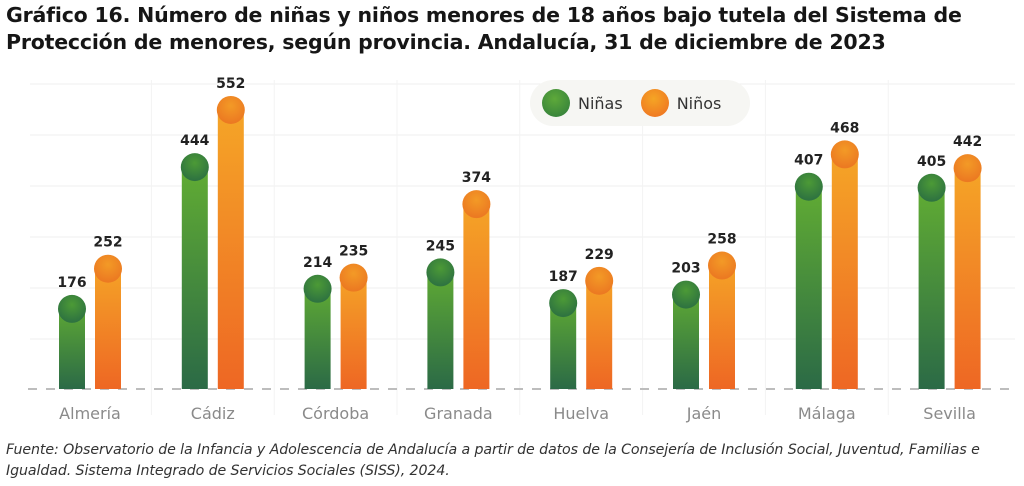 Image resolution: width=1024 pixels, height=486 pixels. What do you see at coordinates (599, 328) in the screenshot?
I see `bar-ninos-huelva` at bounding box center [599, 328].